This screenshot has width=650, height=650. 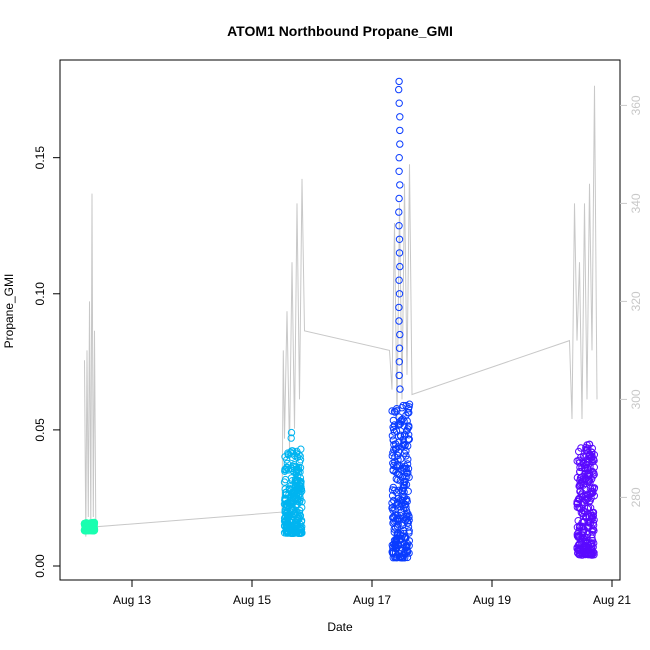 I want to click on x-tick-label: Aug 19, so click(x=492, y=600).